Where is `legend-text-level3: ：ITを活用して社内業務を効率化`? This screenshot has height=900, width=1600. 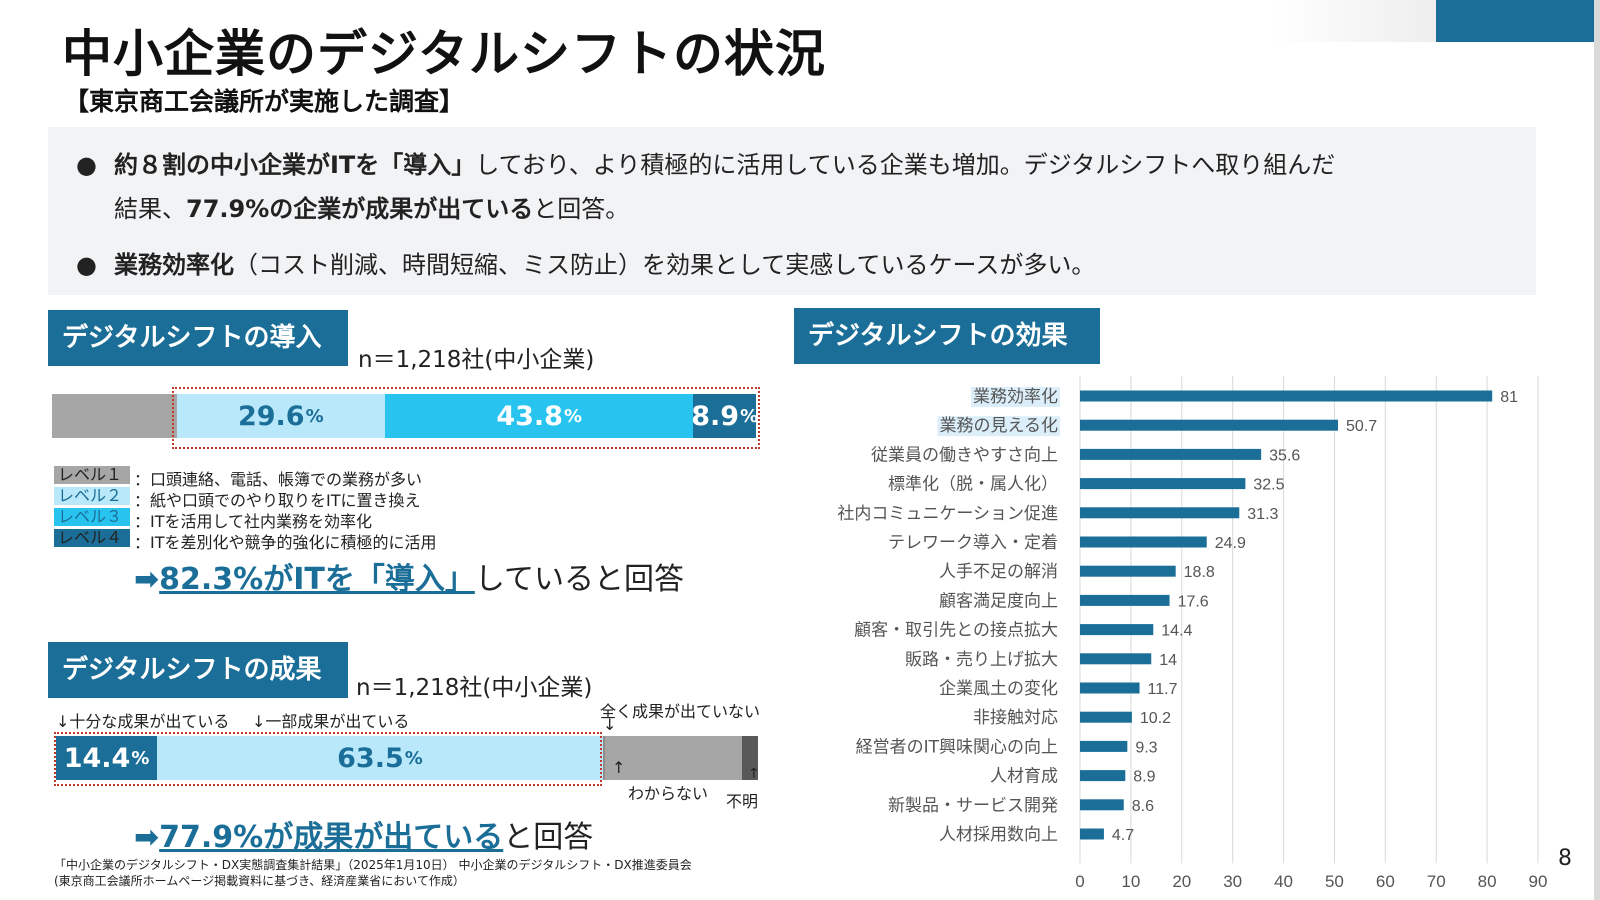
legend-text-level3: ：ITを活用して社内業務を効率化 is located at coordinates (253, 521).